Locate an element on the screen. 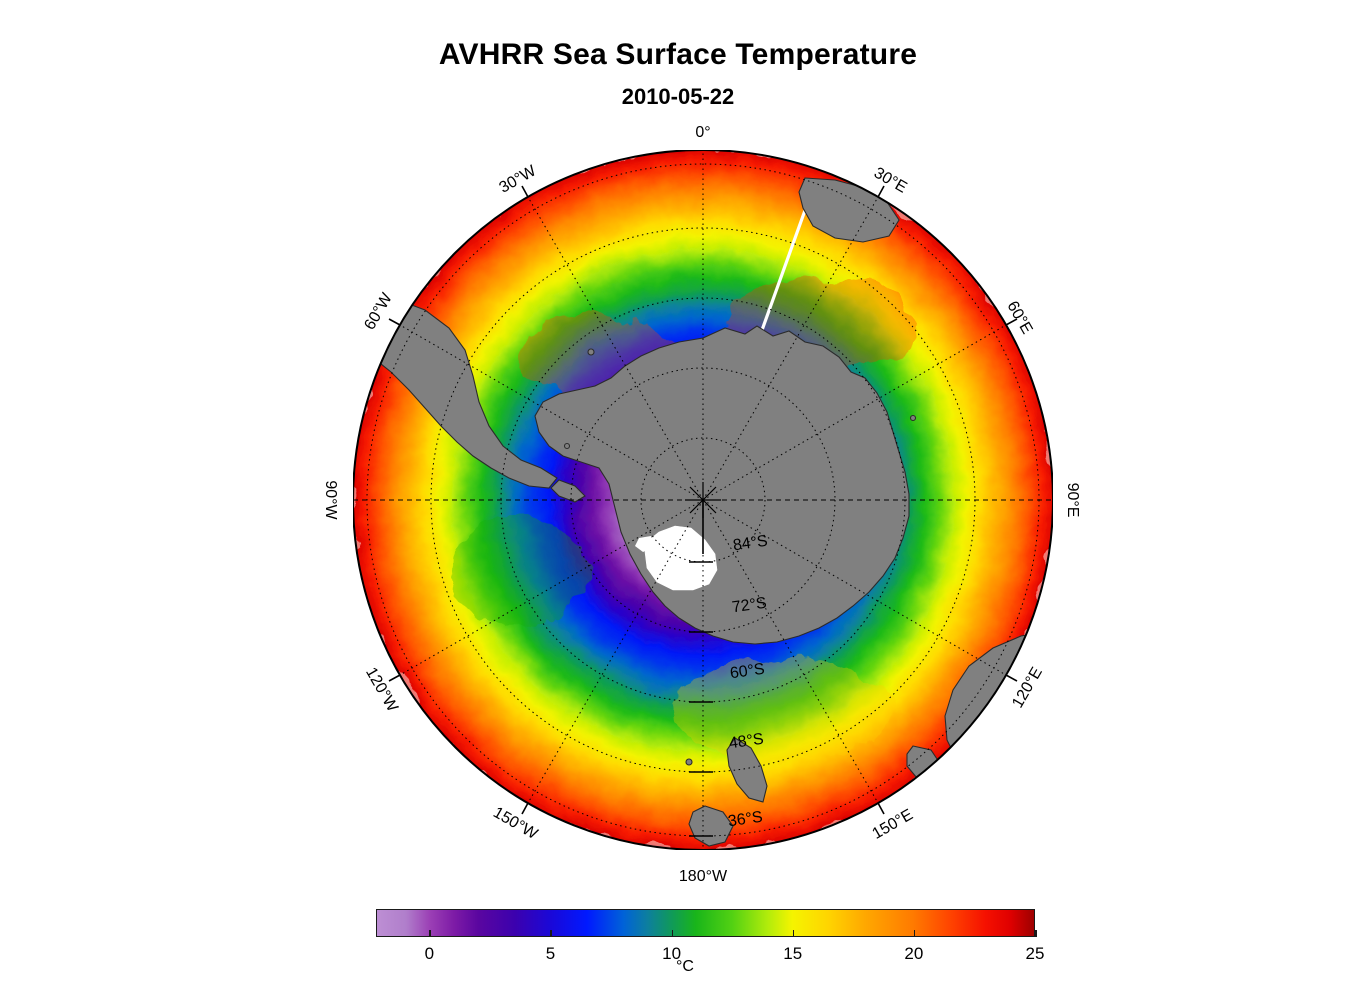  colorbar-tick-label: 0 is located at coordinates (429, 953).